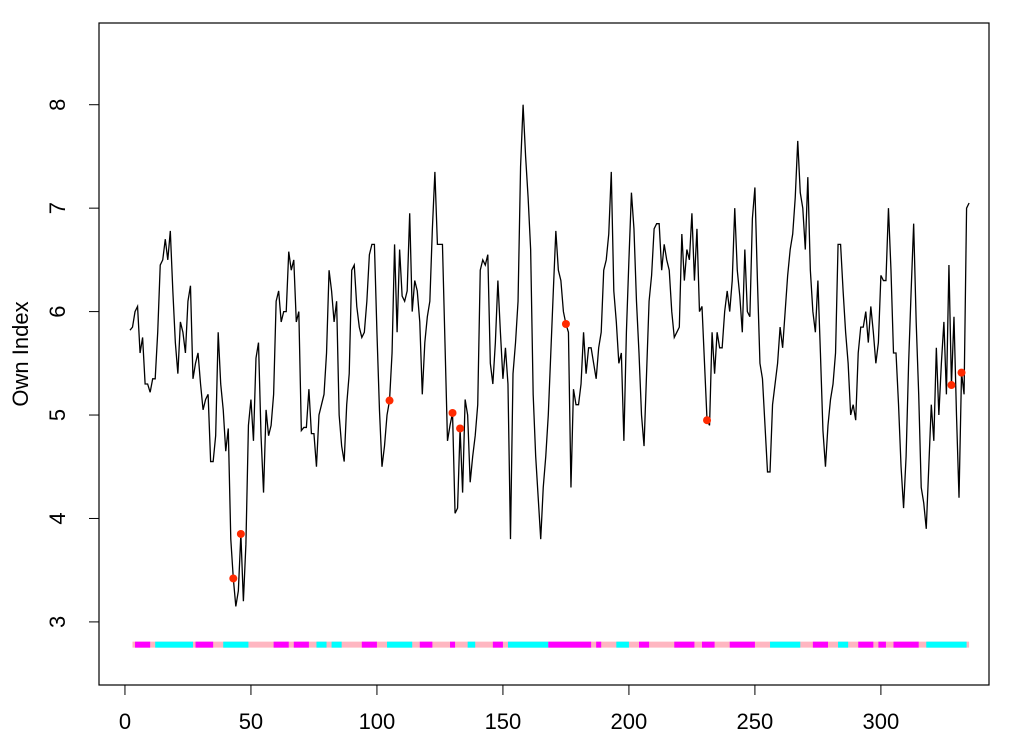 This screenshot has height=754, width=1023. I want to click on x-tick-label: 100, so click(377, 721).